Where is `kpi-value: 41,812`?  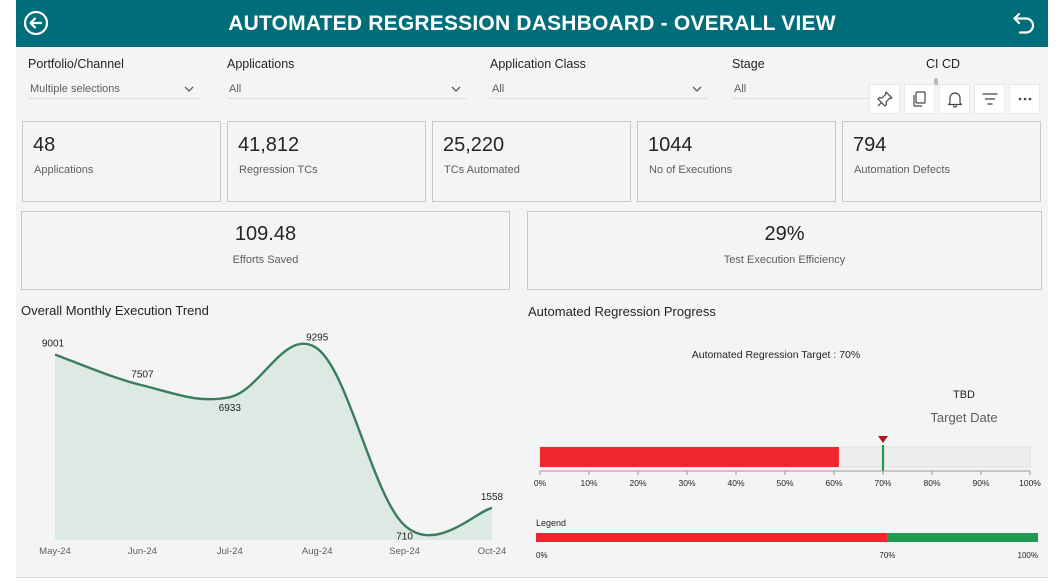
kpi-value: 41,812 is located at coordinates (269, 145).